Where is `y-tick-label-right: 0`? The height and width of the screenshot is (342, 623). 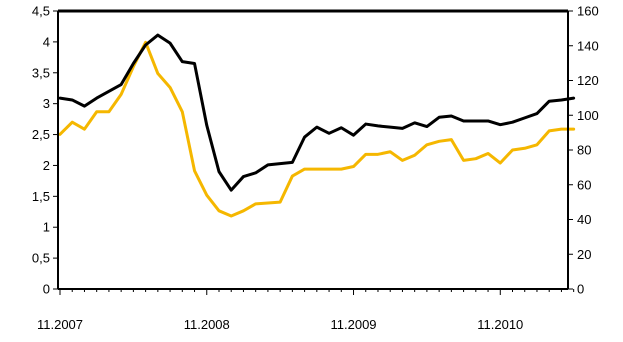
y-tick-label-right: 0 is located at coordinates (580, 289).